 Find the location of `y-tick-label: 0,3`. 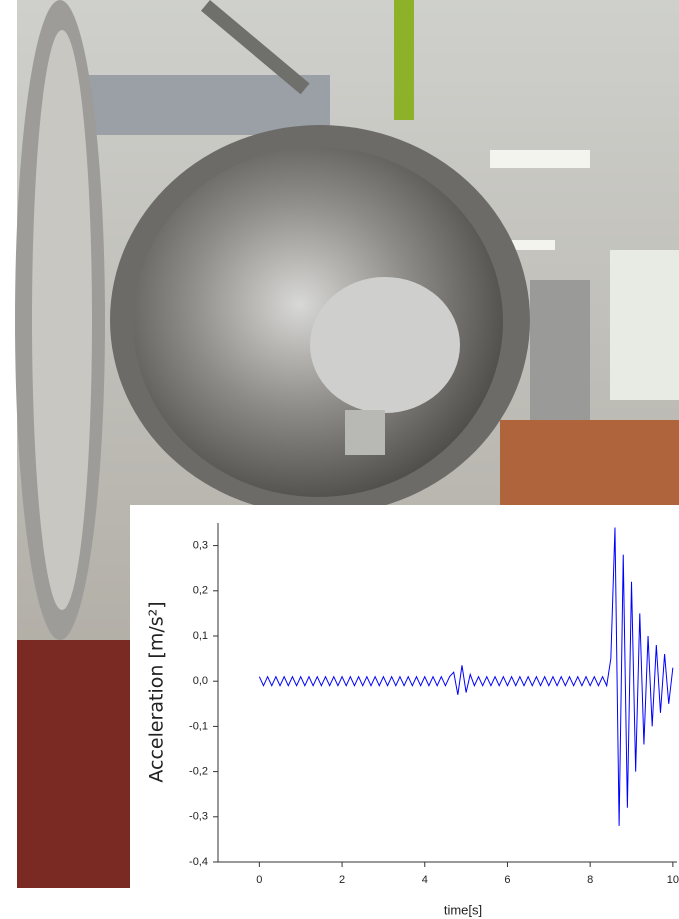

y-tick-label: 0,3 is located at coordinates (200, 546).